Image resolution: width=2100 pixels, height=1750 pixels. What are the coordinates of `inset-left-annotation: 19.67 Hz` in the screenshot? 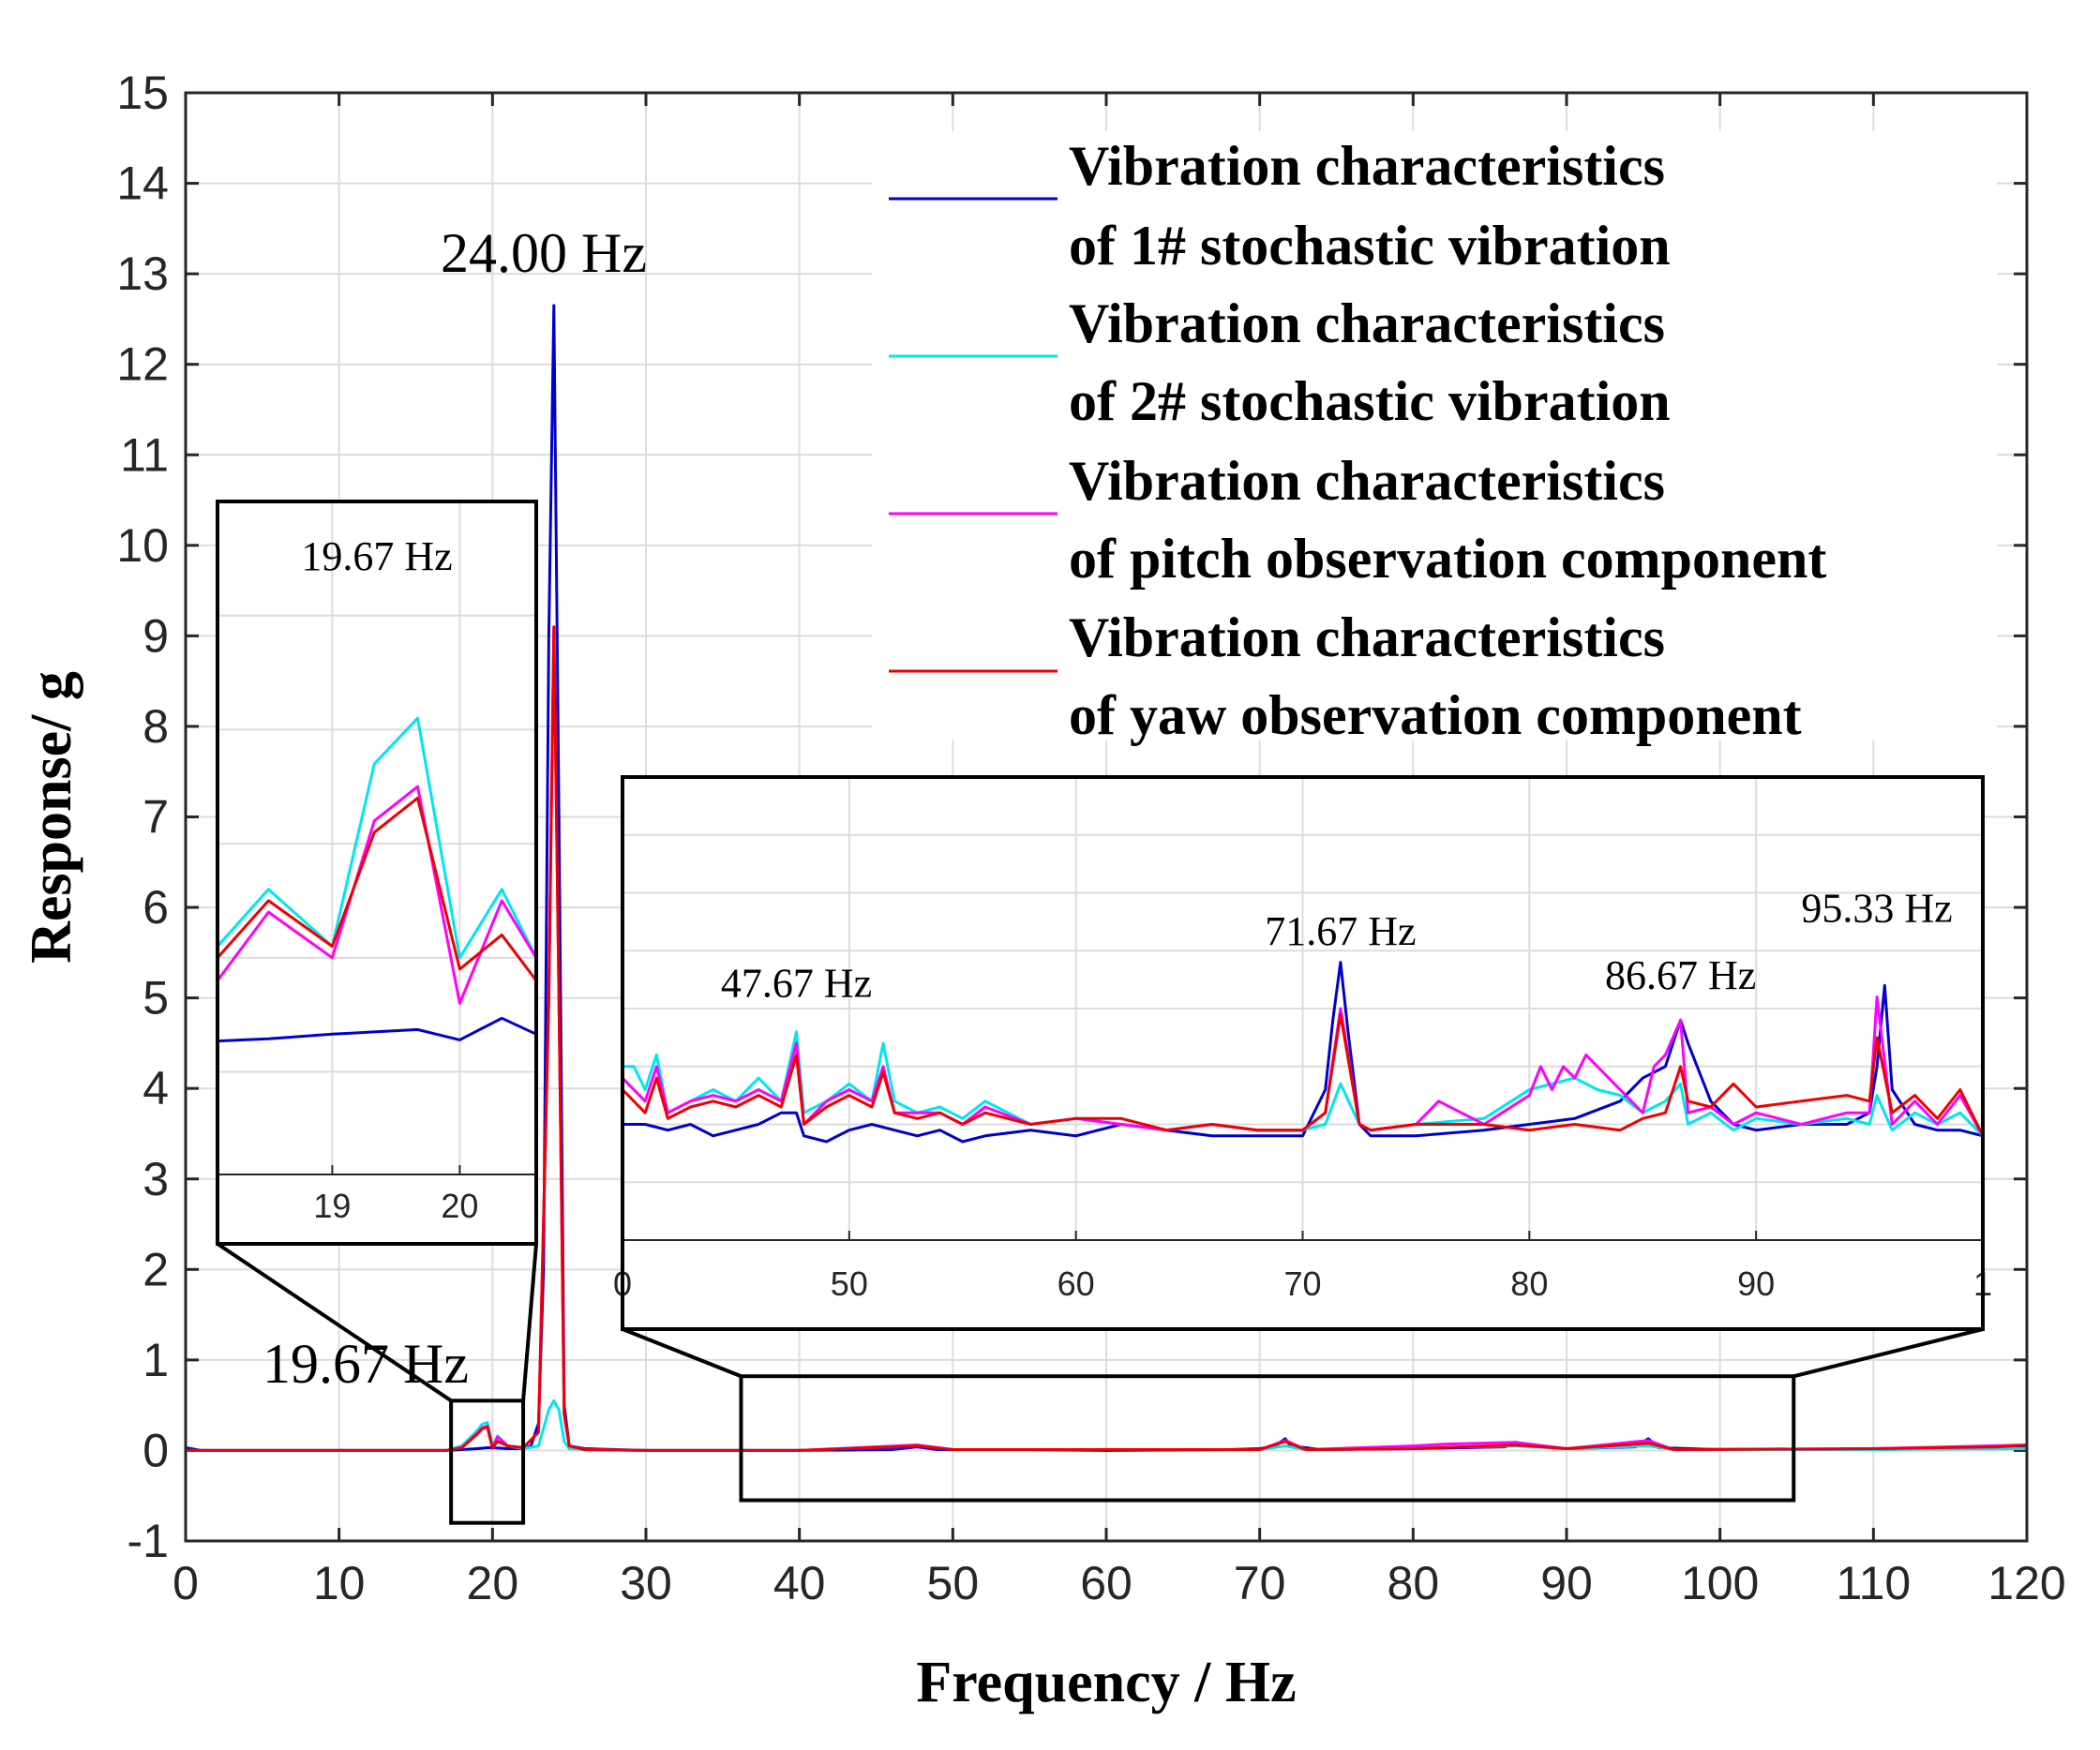 It's located at (376, 556).